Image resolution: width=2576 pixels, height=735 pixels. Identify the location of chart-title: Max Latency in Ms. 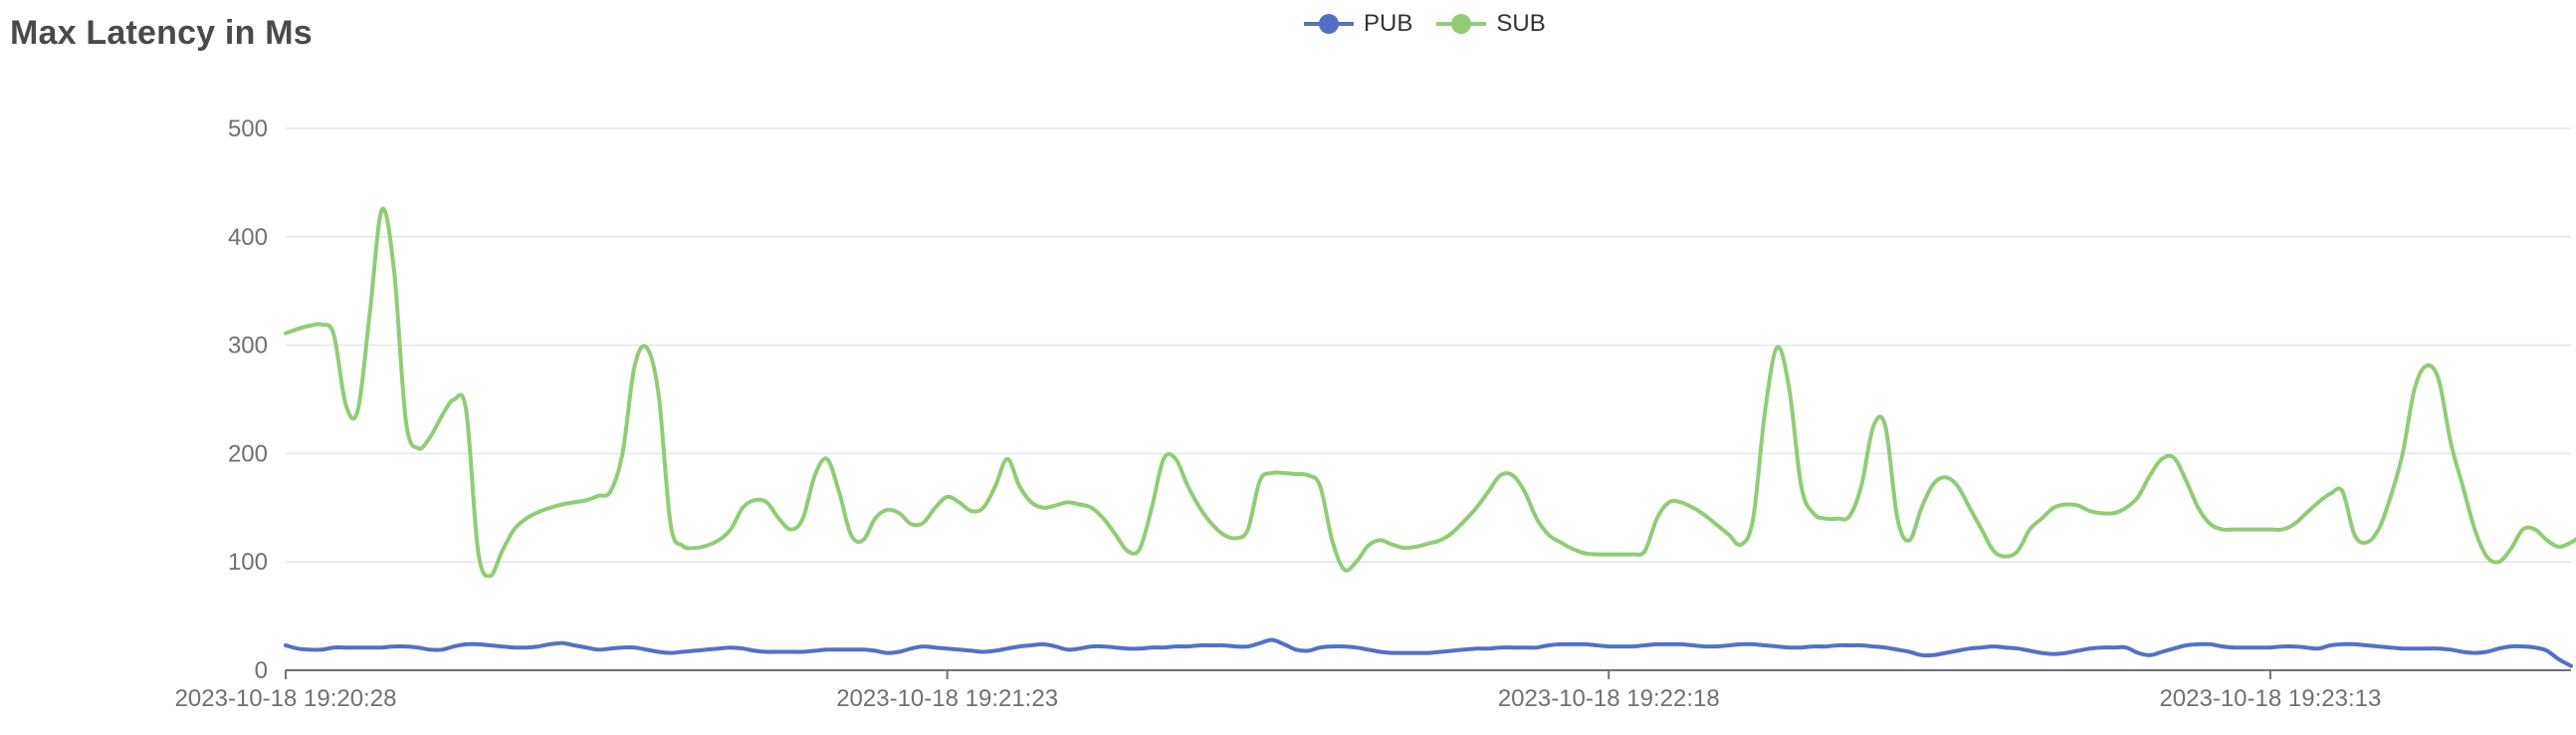
(161, 33).